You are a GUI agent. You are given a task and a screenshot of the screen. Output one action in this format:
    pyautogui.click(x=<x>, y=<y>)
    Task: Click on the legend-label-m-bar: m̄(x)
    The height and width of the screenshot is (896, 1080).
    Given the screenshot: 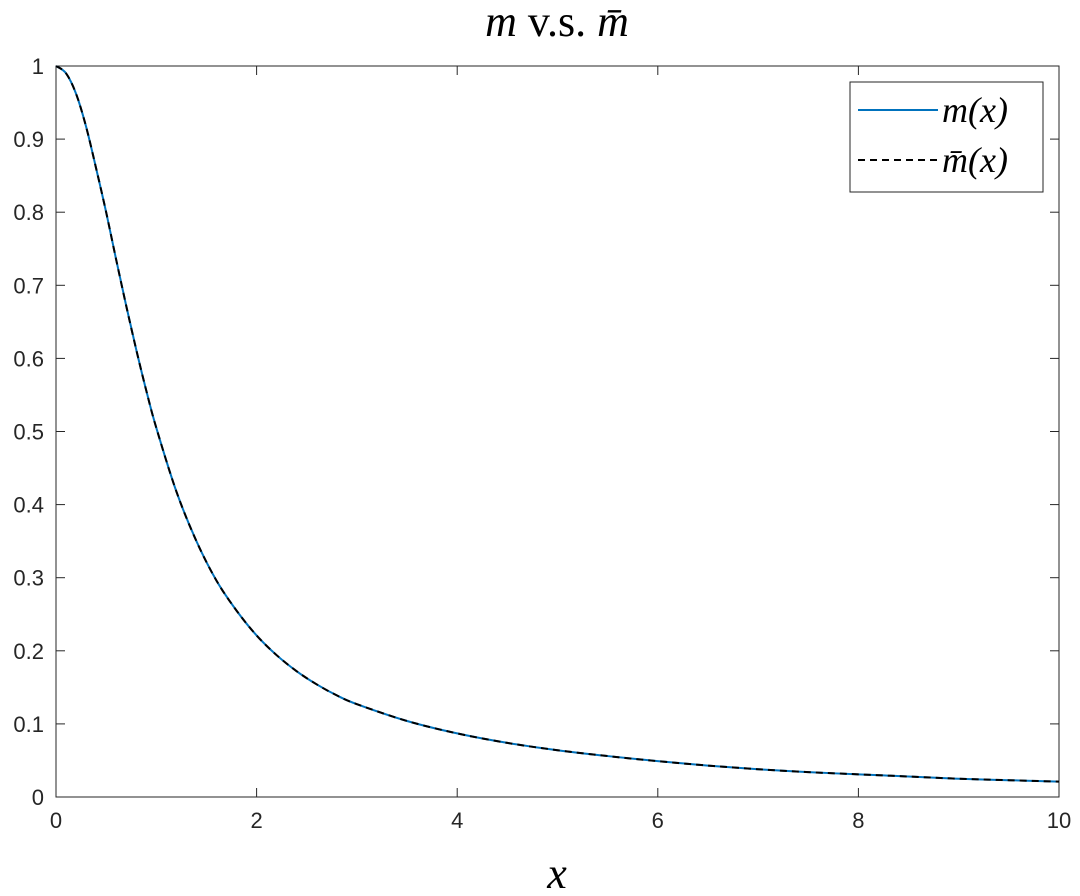 What is the action you would take?
    pyautogui.click(x=975, y=160)
    